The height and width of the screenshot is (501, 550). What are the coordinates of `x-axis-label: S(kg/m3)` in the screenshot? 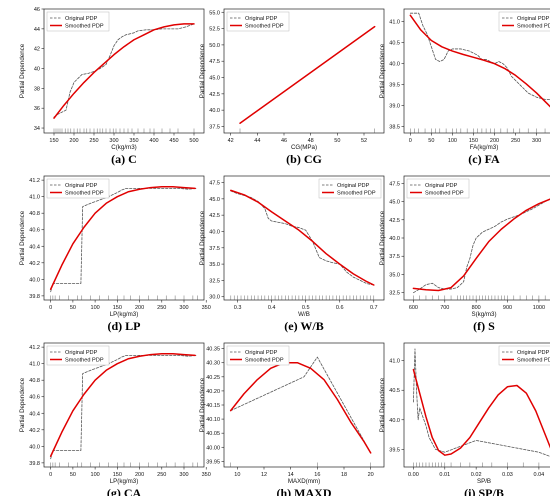 It's located at (483, 314).